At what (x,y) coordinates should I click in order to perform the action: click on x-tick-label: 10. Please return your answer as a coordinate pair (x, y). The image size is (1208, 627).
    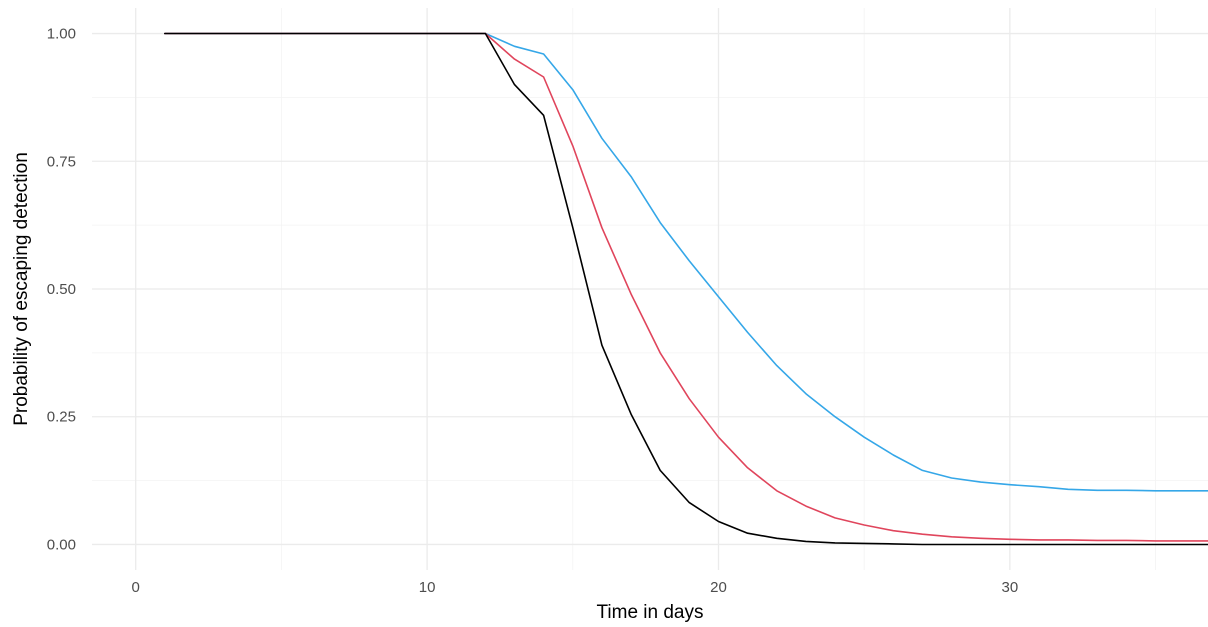
    Looking at the image, I should click on (427, 587).